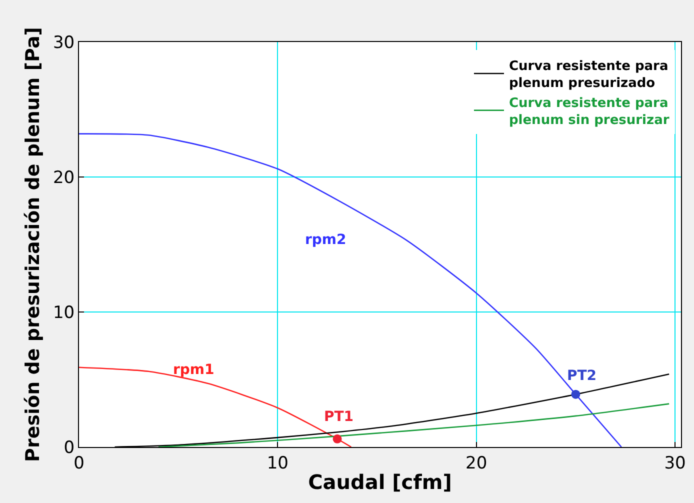  I want to click on legend-label: Curva resistente para plenum presurizado, so click(588, 75).